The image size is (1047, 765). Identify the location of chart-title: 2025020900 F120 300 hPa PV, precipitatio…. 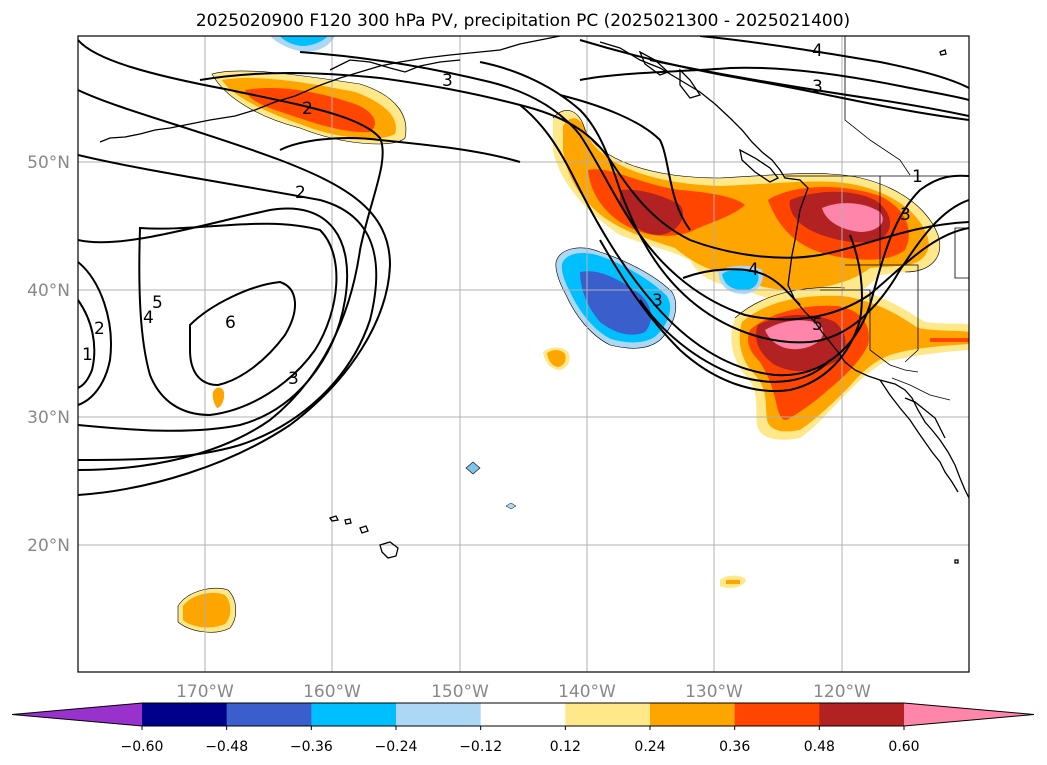
(523, 21).